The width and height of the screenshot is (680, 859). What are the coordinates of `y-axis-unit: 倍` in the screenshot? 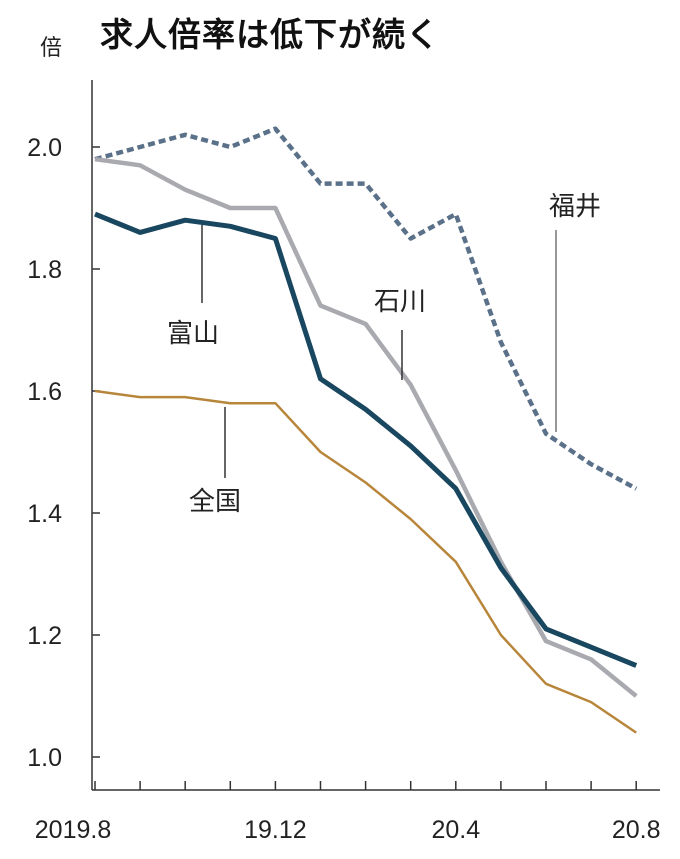 It's located at (51, 48).